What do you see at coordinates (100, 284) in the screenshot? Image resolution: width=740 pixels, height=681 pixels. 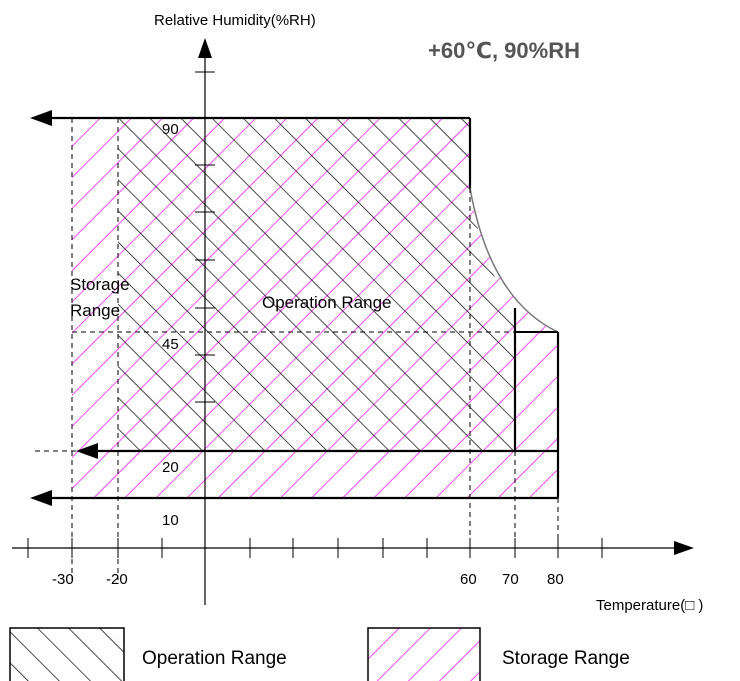 I see `storage-label-line1: Storage` at bounding box center [100, 284].